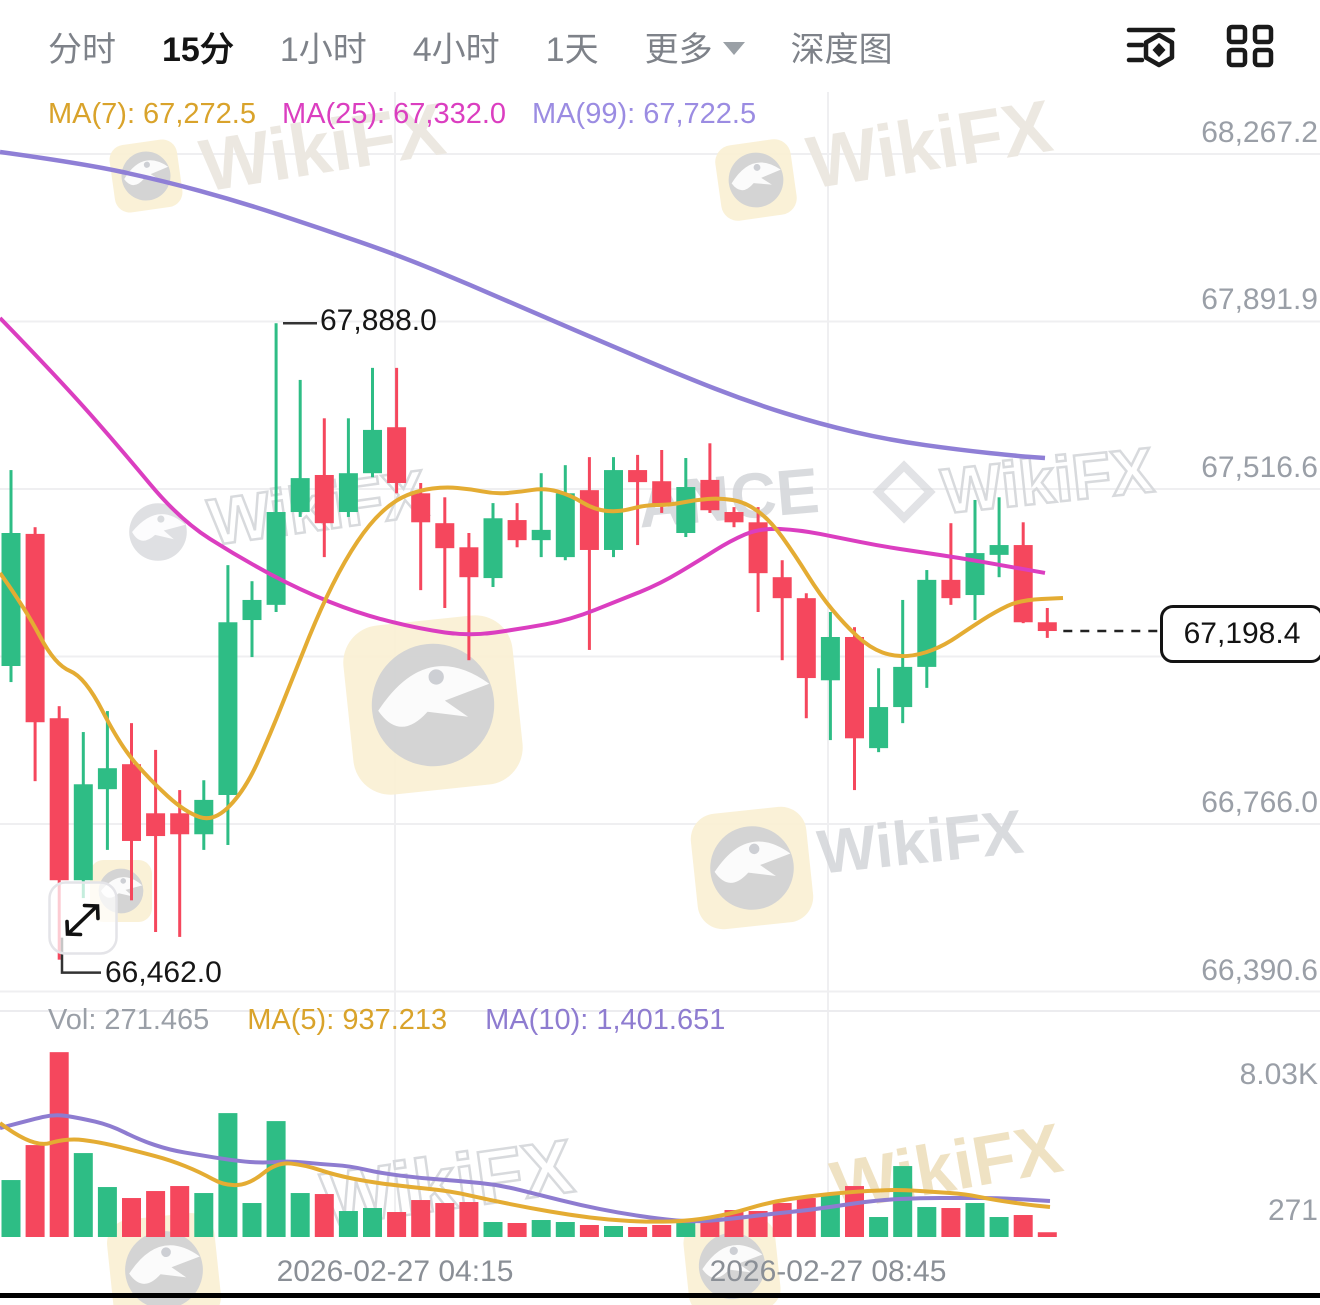  I want to click on expand-button, so click(83, 918).